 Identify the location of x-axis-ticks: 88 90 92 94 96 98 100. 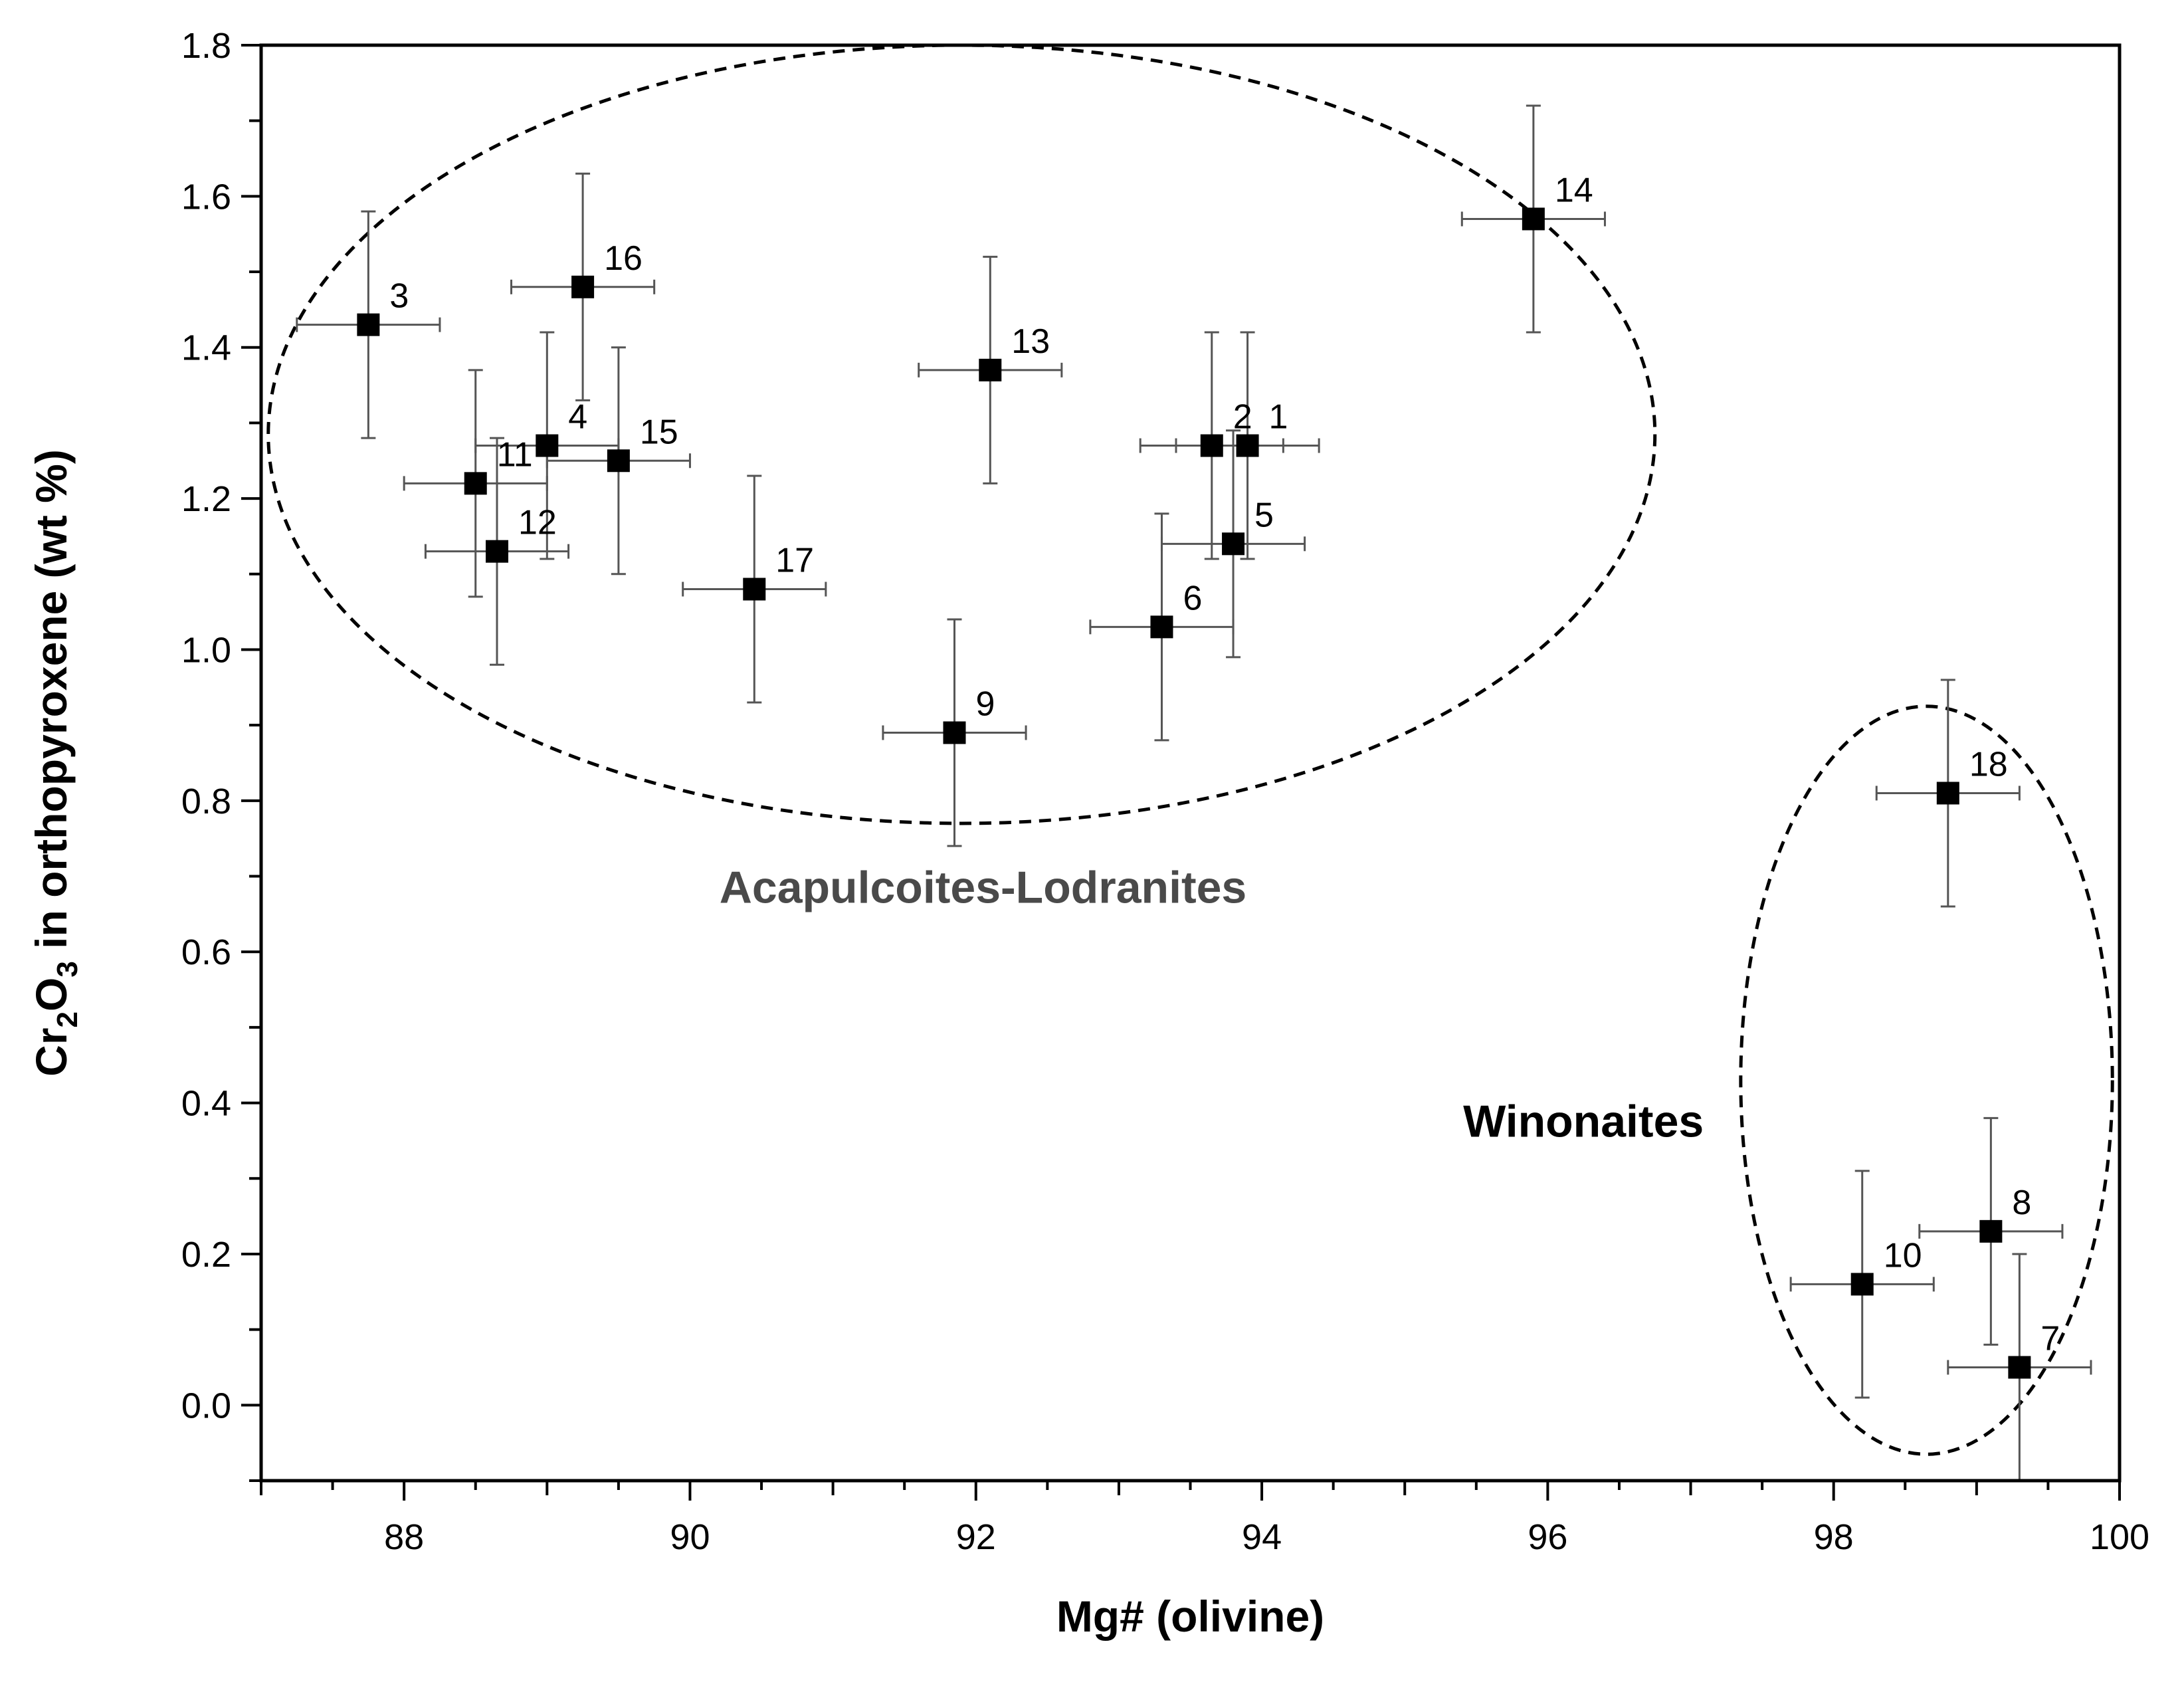
(1204, 1519).